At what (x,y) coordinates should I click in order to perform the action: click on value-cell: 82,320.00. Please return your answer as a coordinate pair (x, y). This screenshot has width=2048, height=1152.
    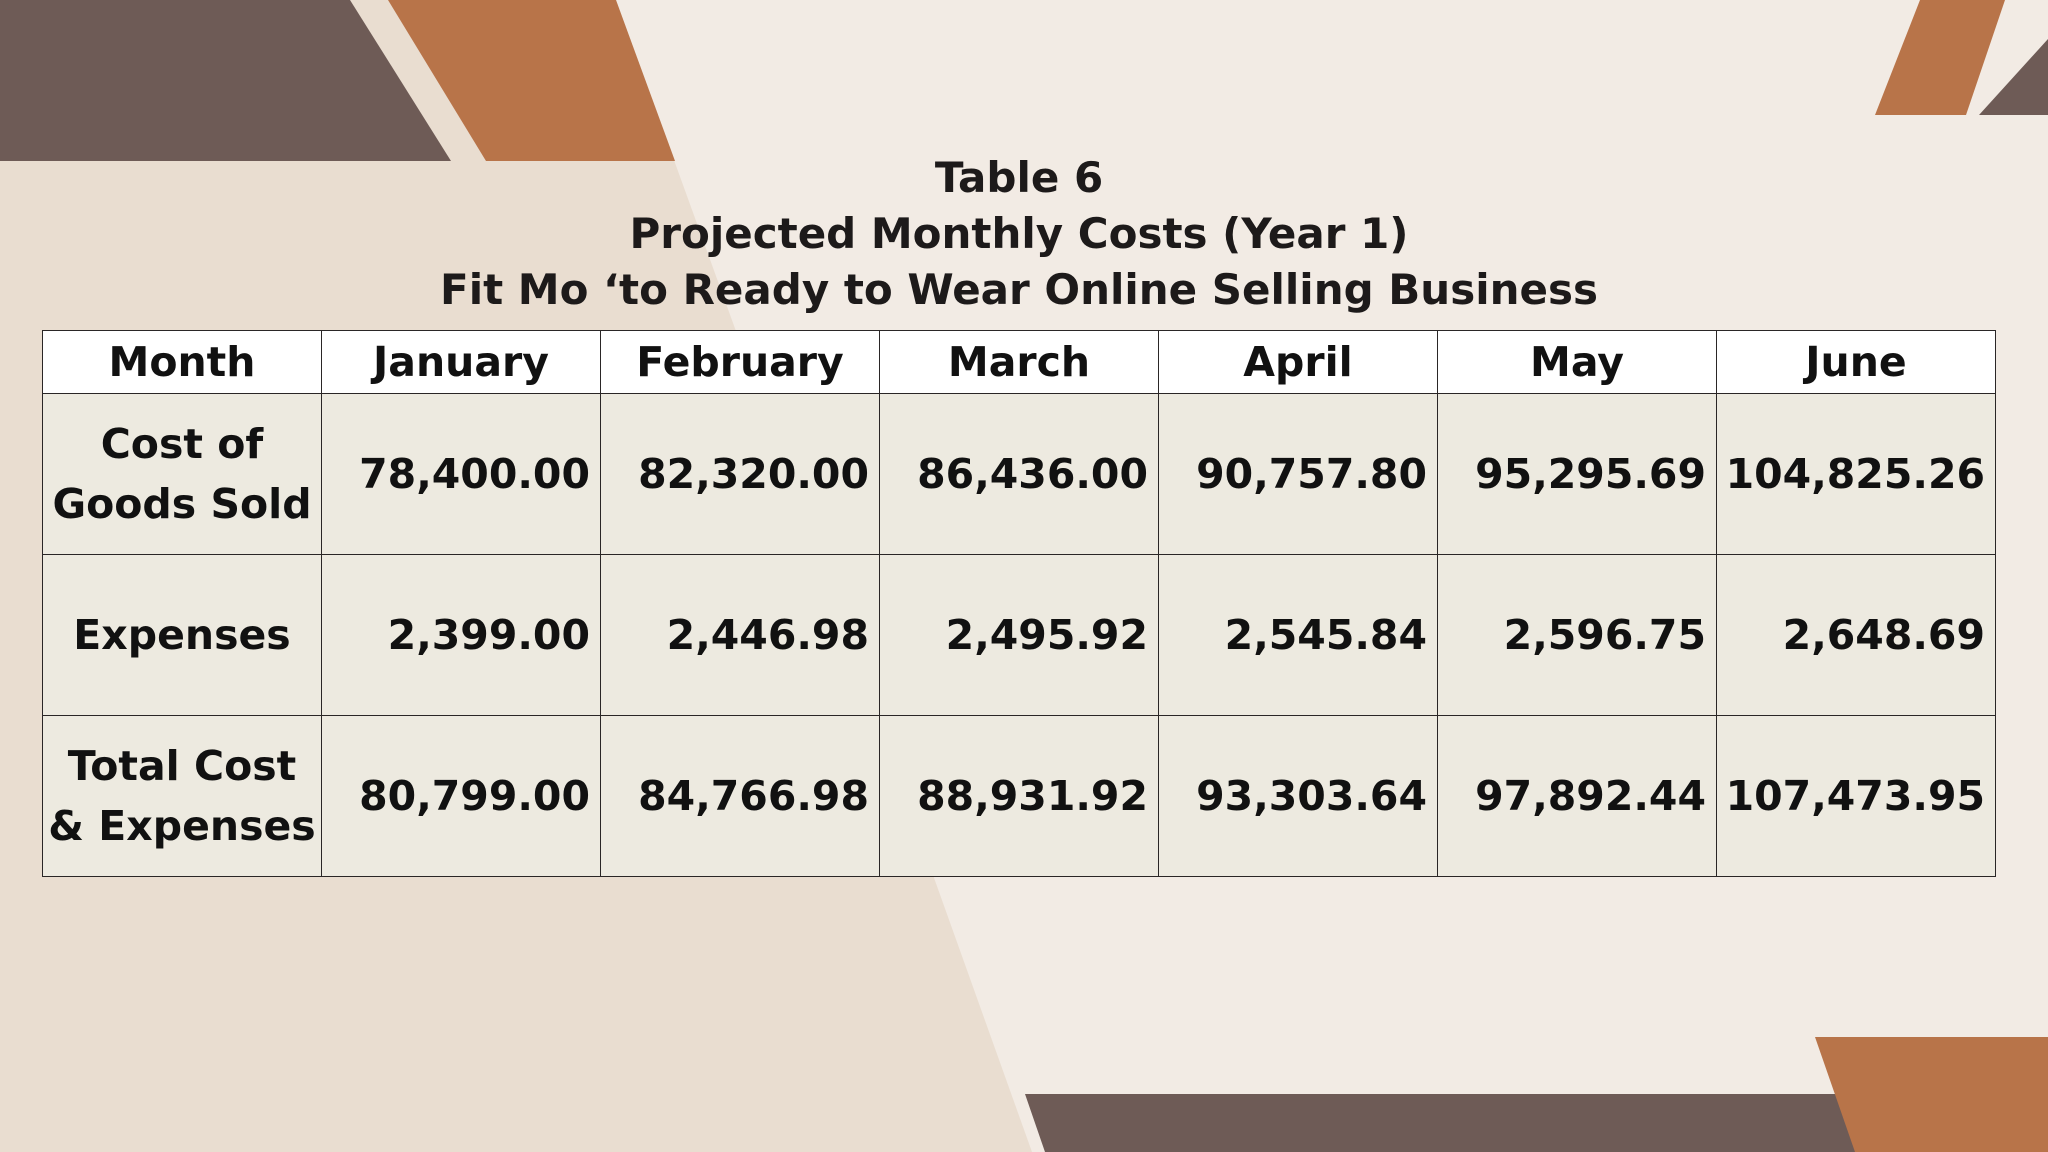
    Looking at the image, I should click on (740, 474).